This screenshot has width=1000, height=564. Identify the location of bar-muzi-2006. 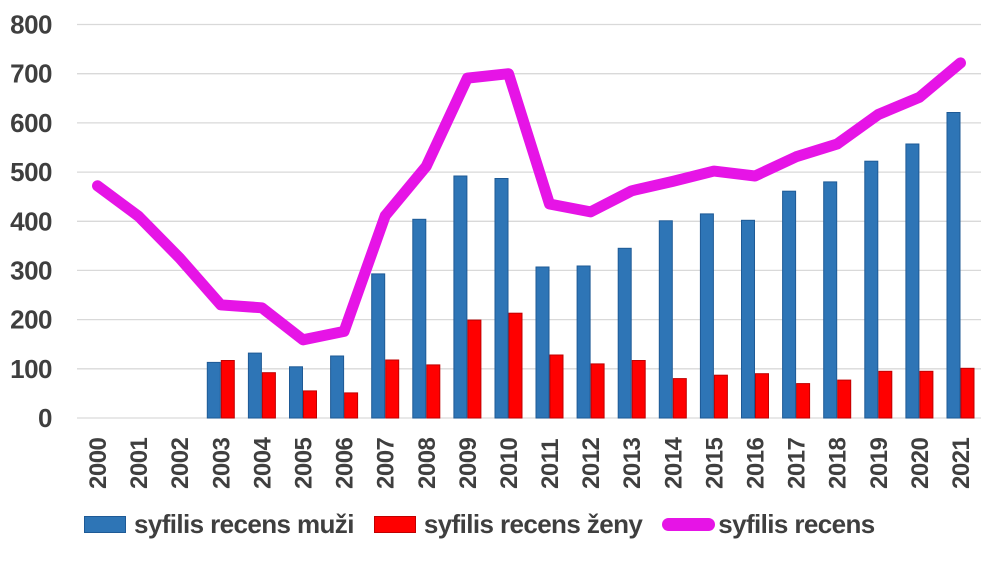
(337, 387).